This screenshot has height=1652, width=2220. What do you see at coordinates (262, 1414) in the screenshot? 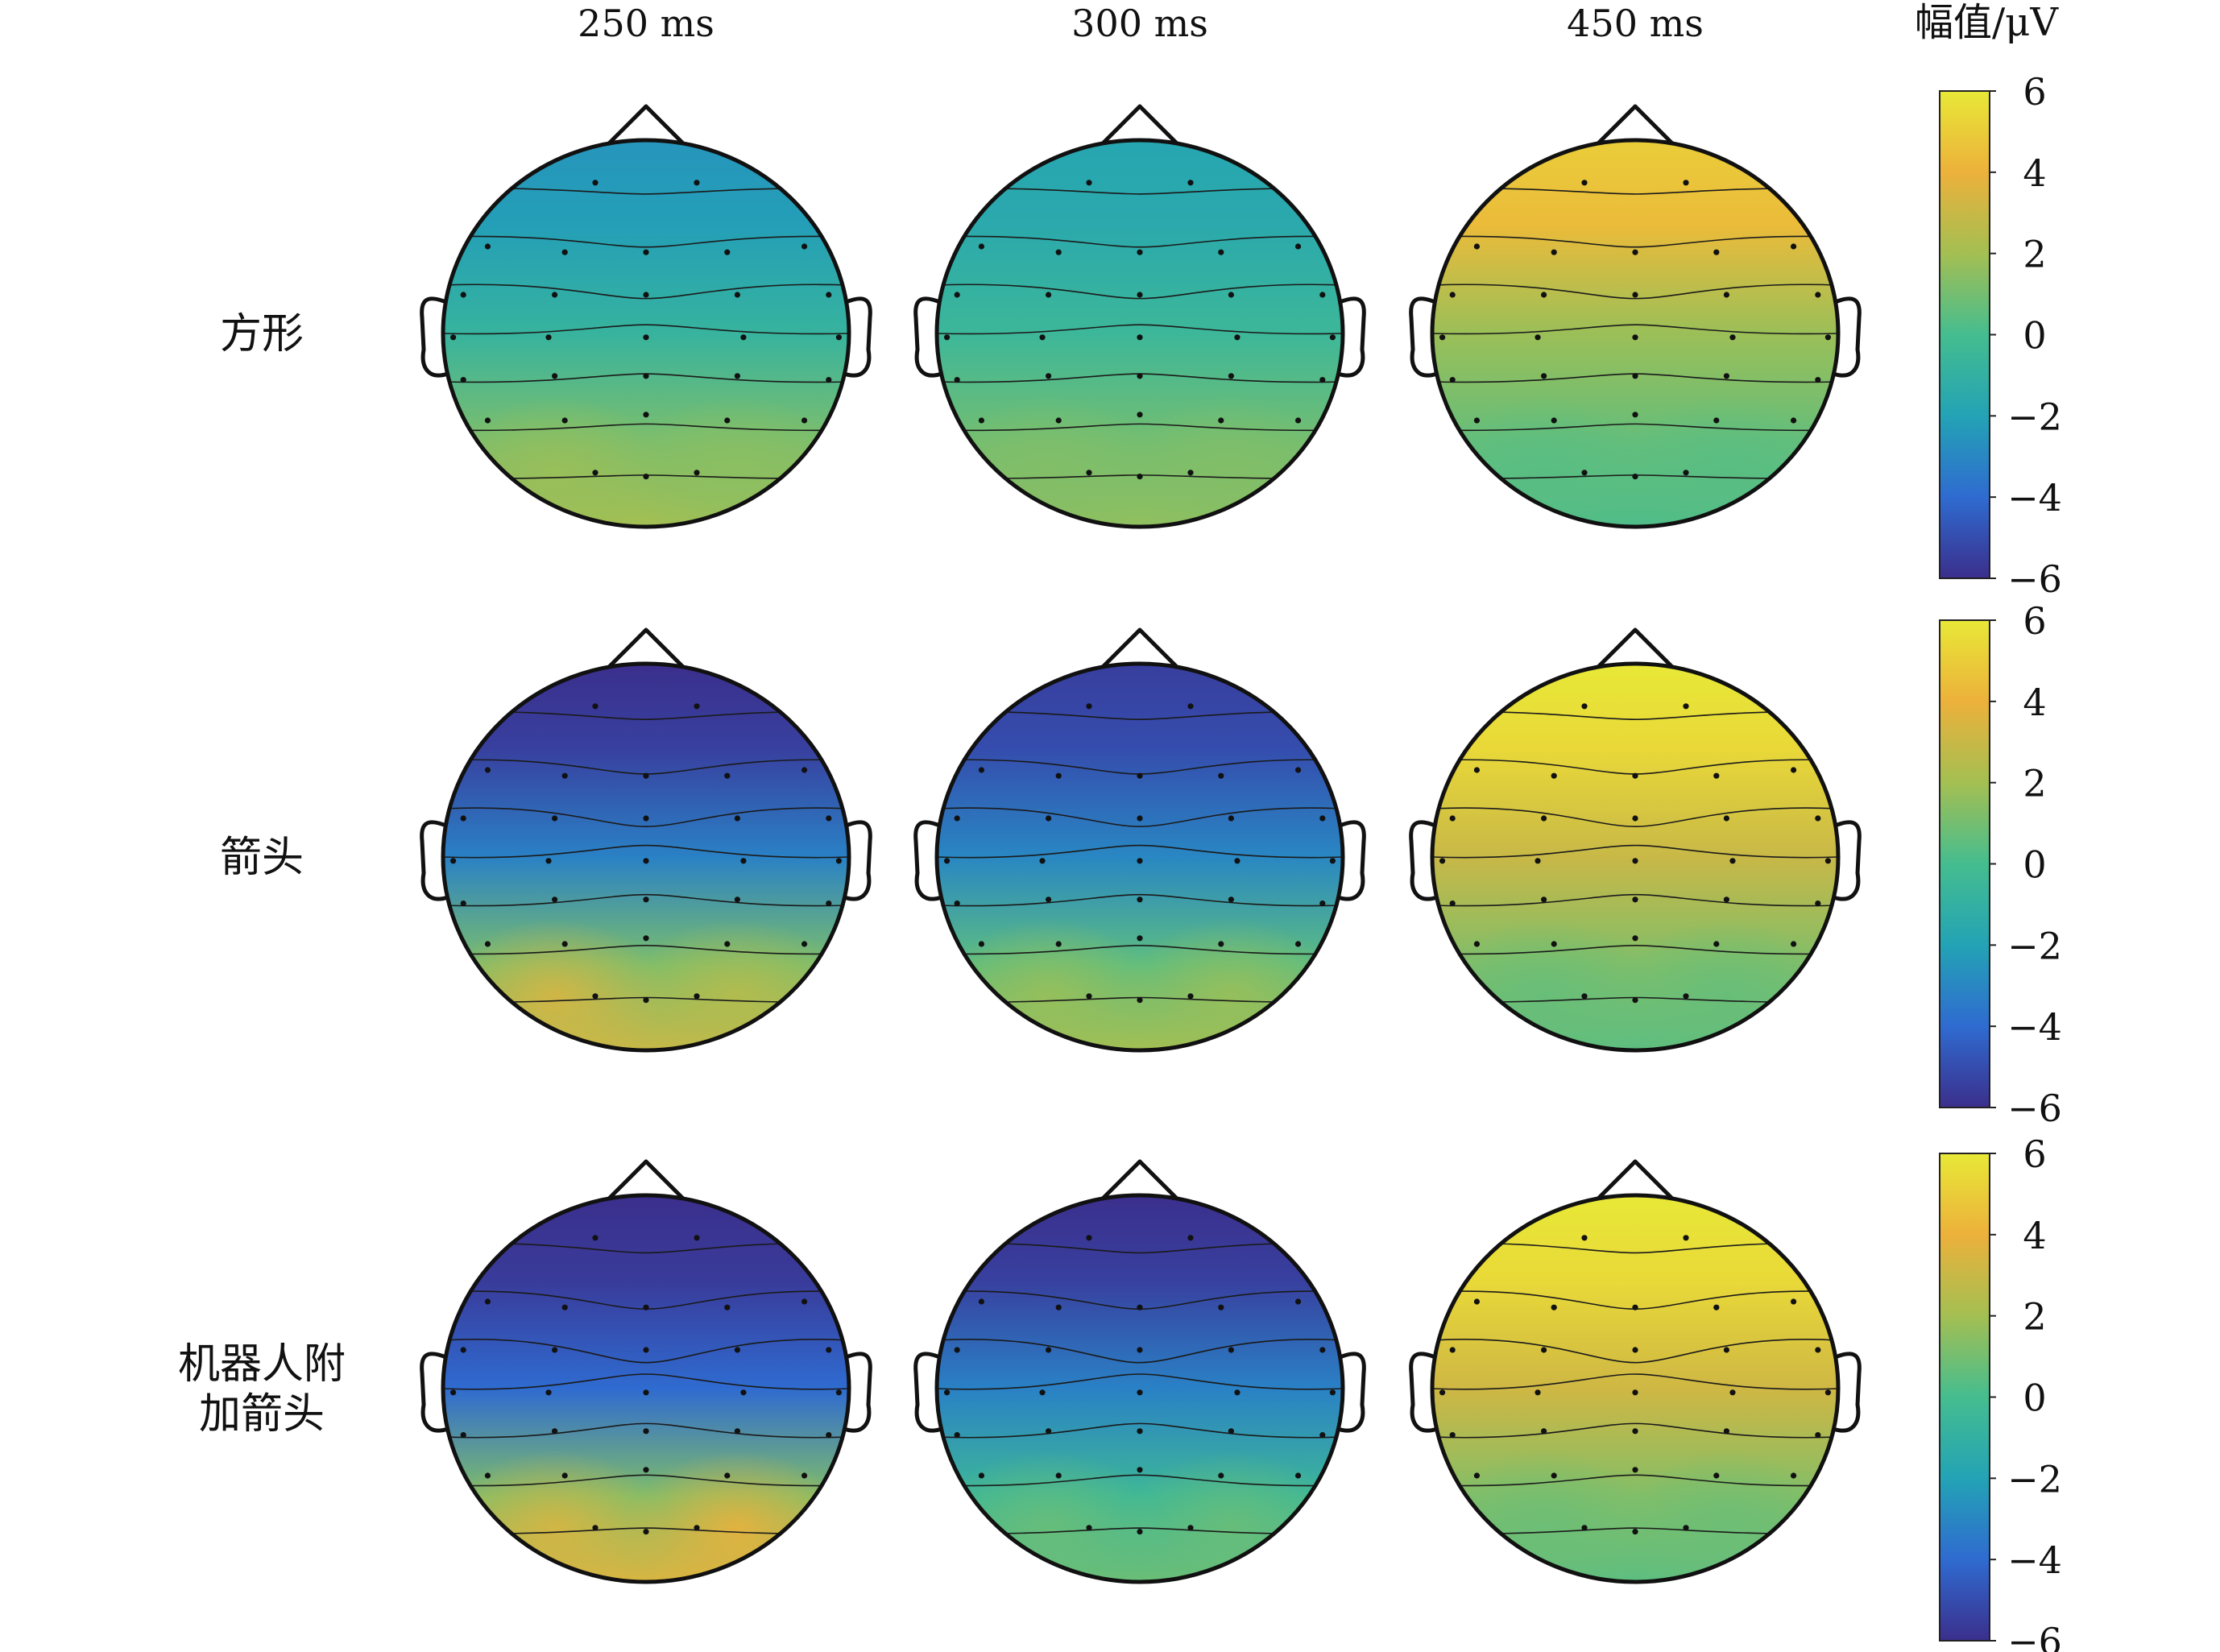
I see `row-label-line: 加箭头` at bounding box center [262, 1414].